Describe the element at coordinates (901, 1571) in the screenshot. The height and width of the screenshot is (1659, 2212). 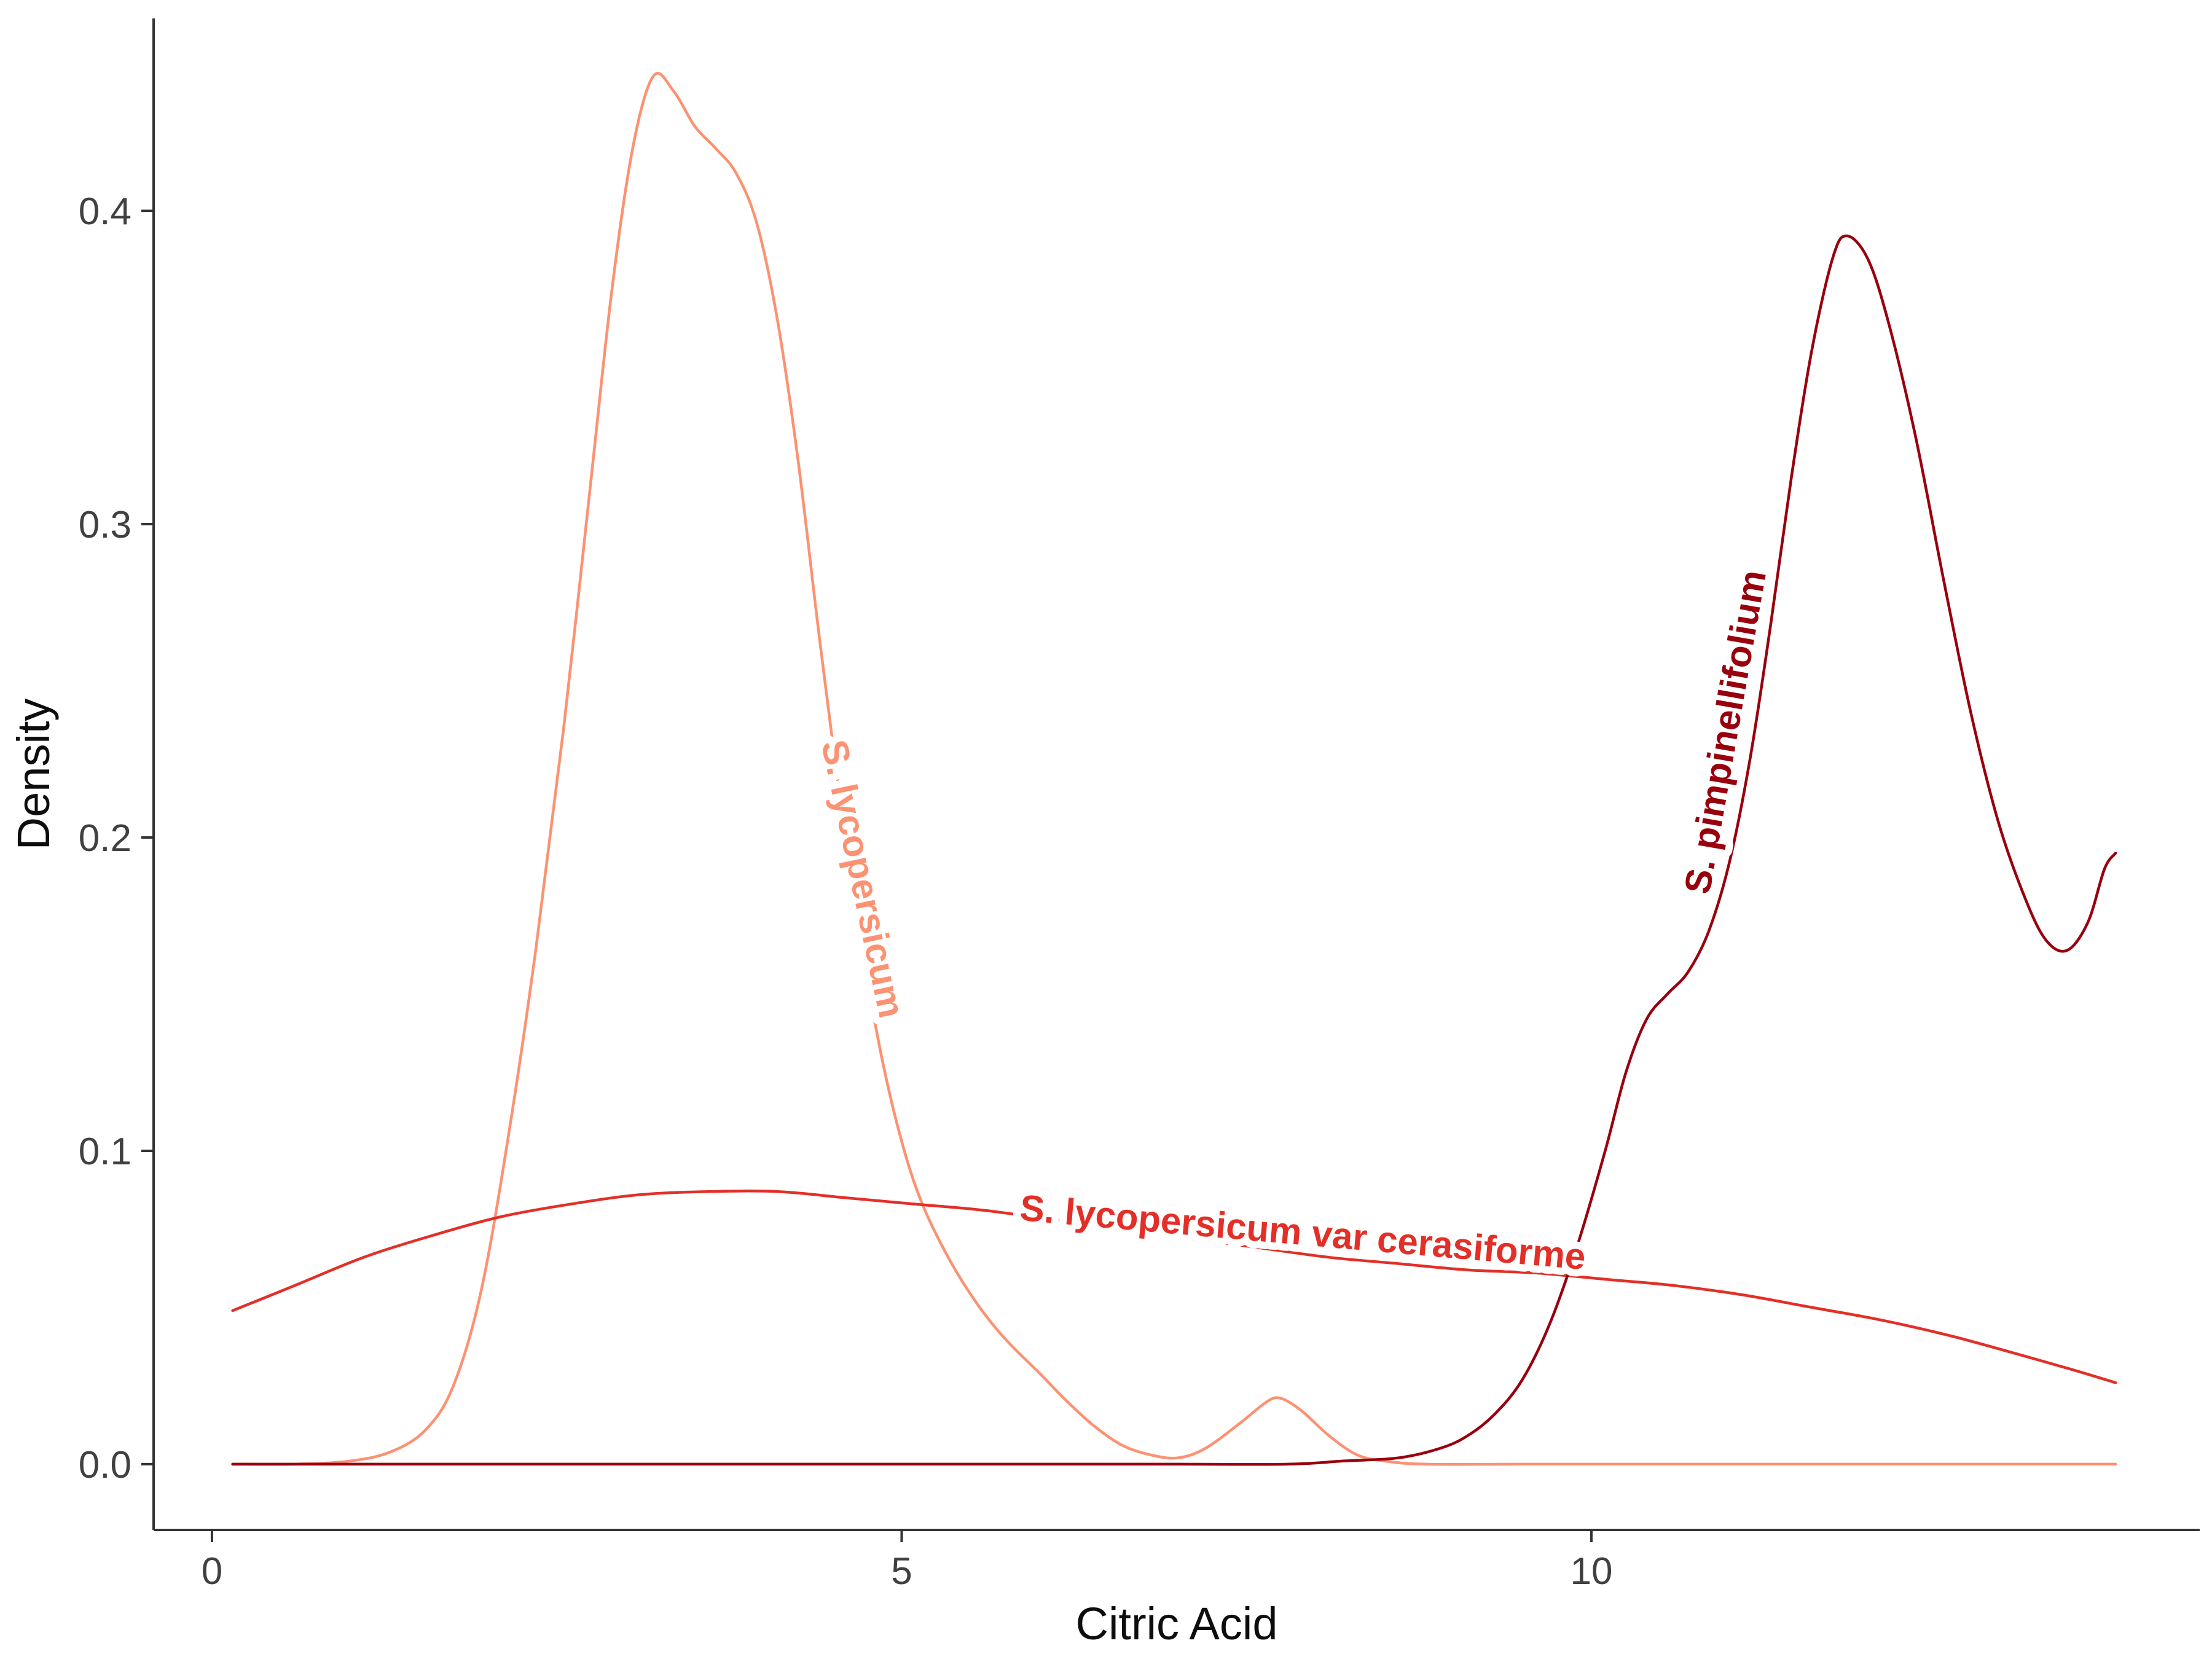
I see `x-tick-label: 5` at that location.